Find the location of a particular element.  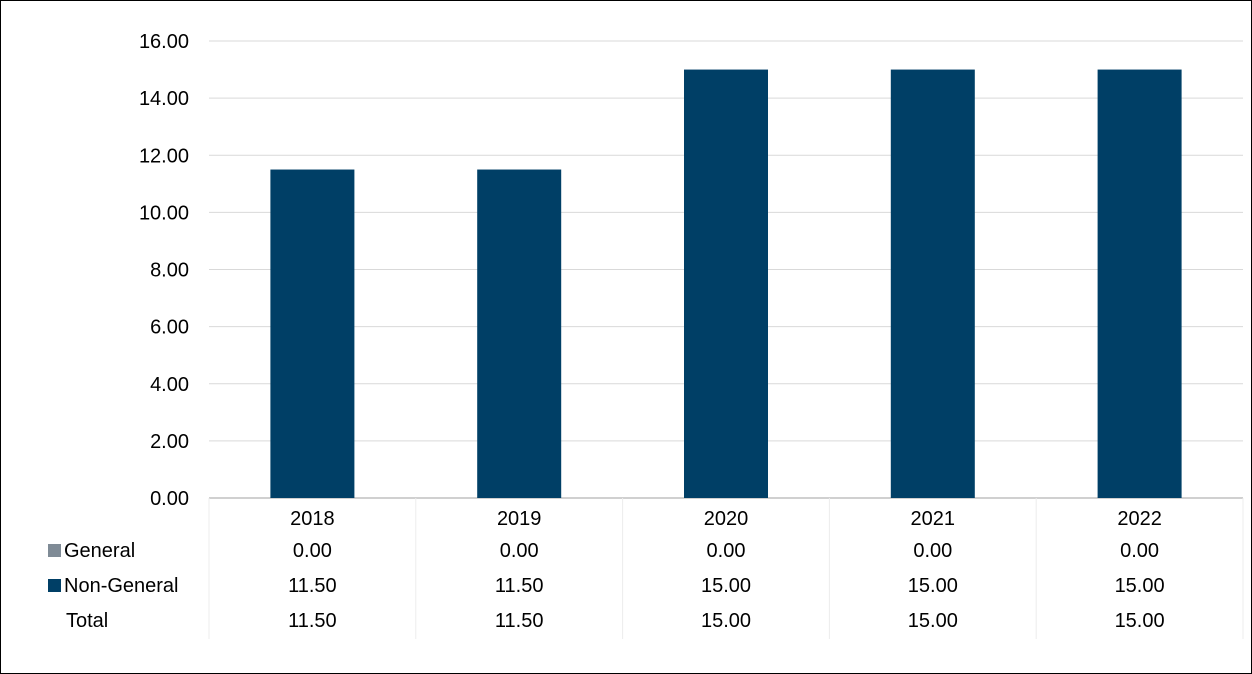

y-tick-label: 12.00 is located at coordinates (164, 156).